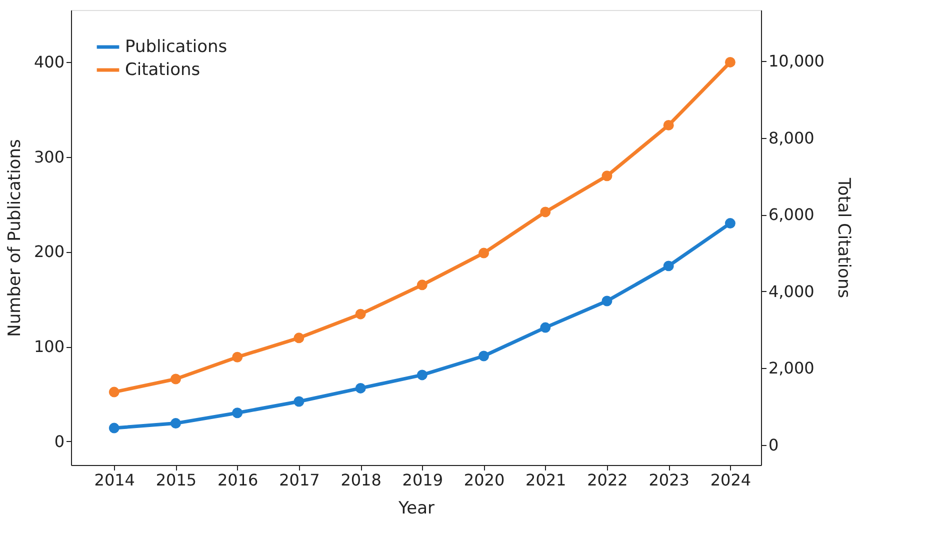  What do you see at coordinates (162, 70) in the screenshot?
I see `legend-label: Citations` at bounding box center [162, 70].